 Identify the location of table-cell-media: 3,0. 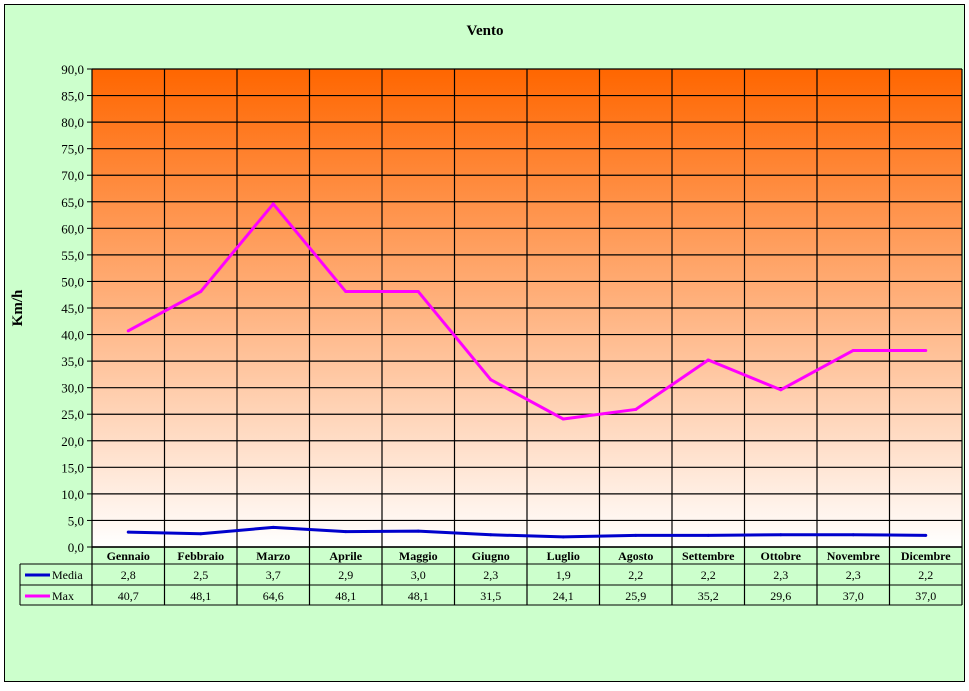
(418, 575).